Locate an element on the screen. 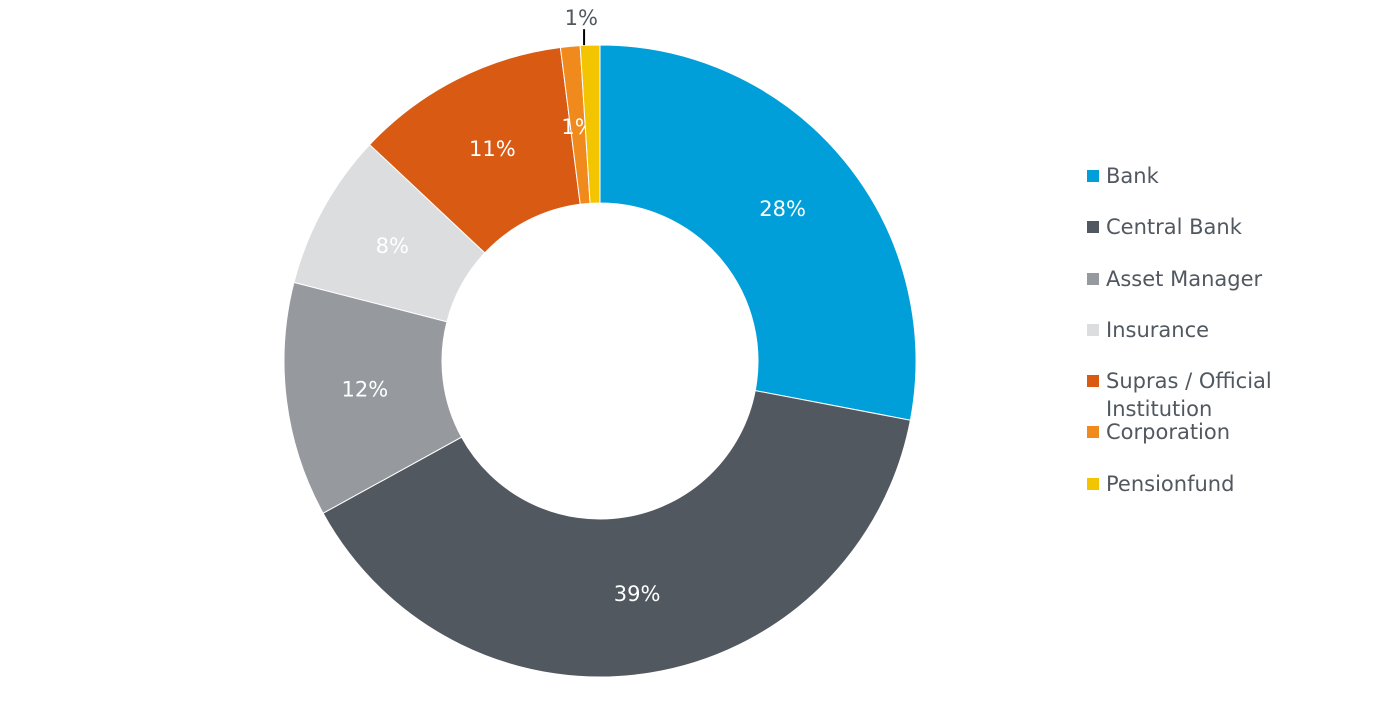 The width and height of the screenshot is (1375, 713). legend-label: Central Bank is located at coordinates (1174, 227).